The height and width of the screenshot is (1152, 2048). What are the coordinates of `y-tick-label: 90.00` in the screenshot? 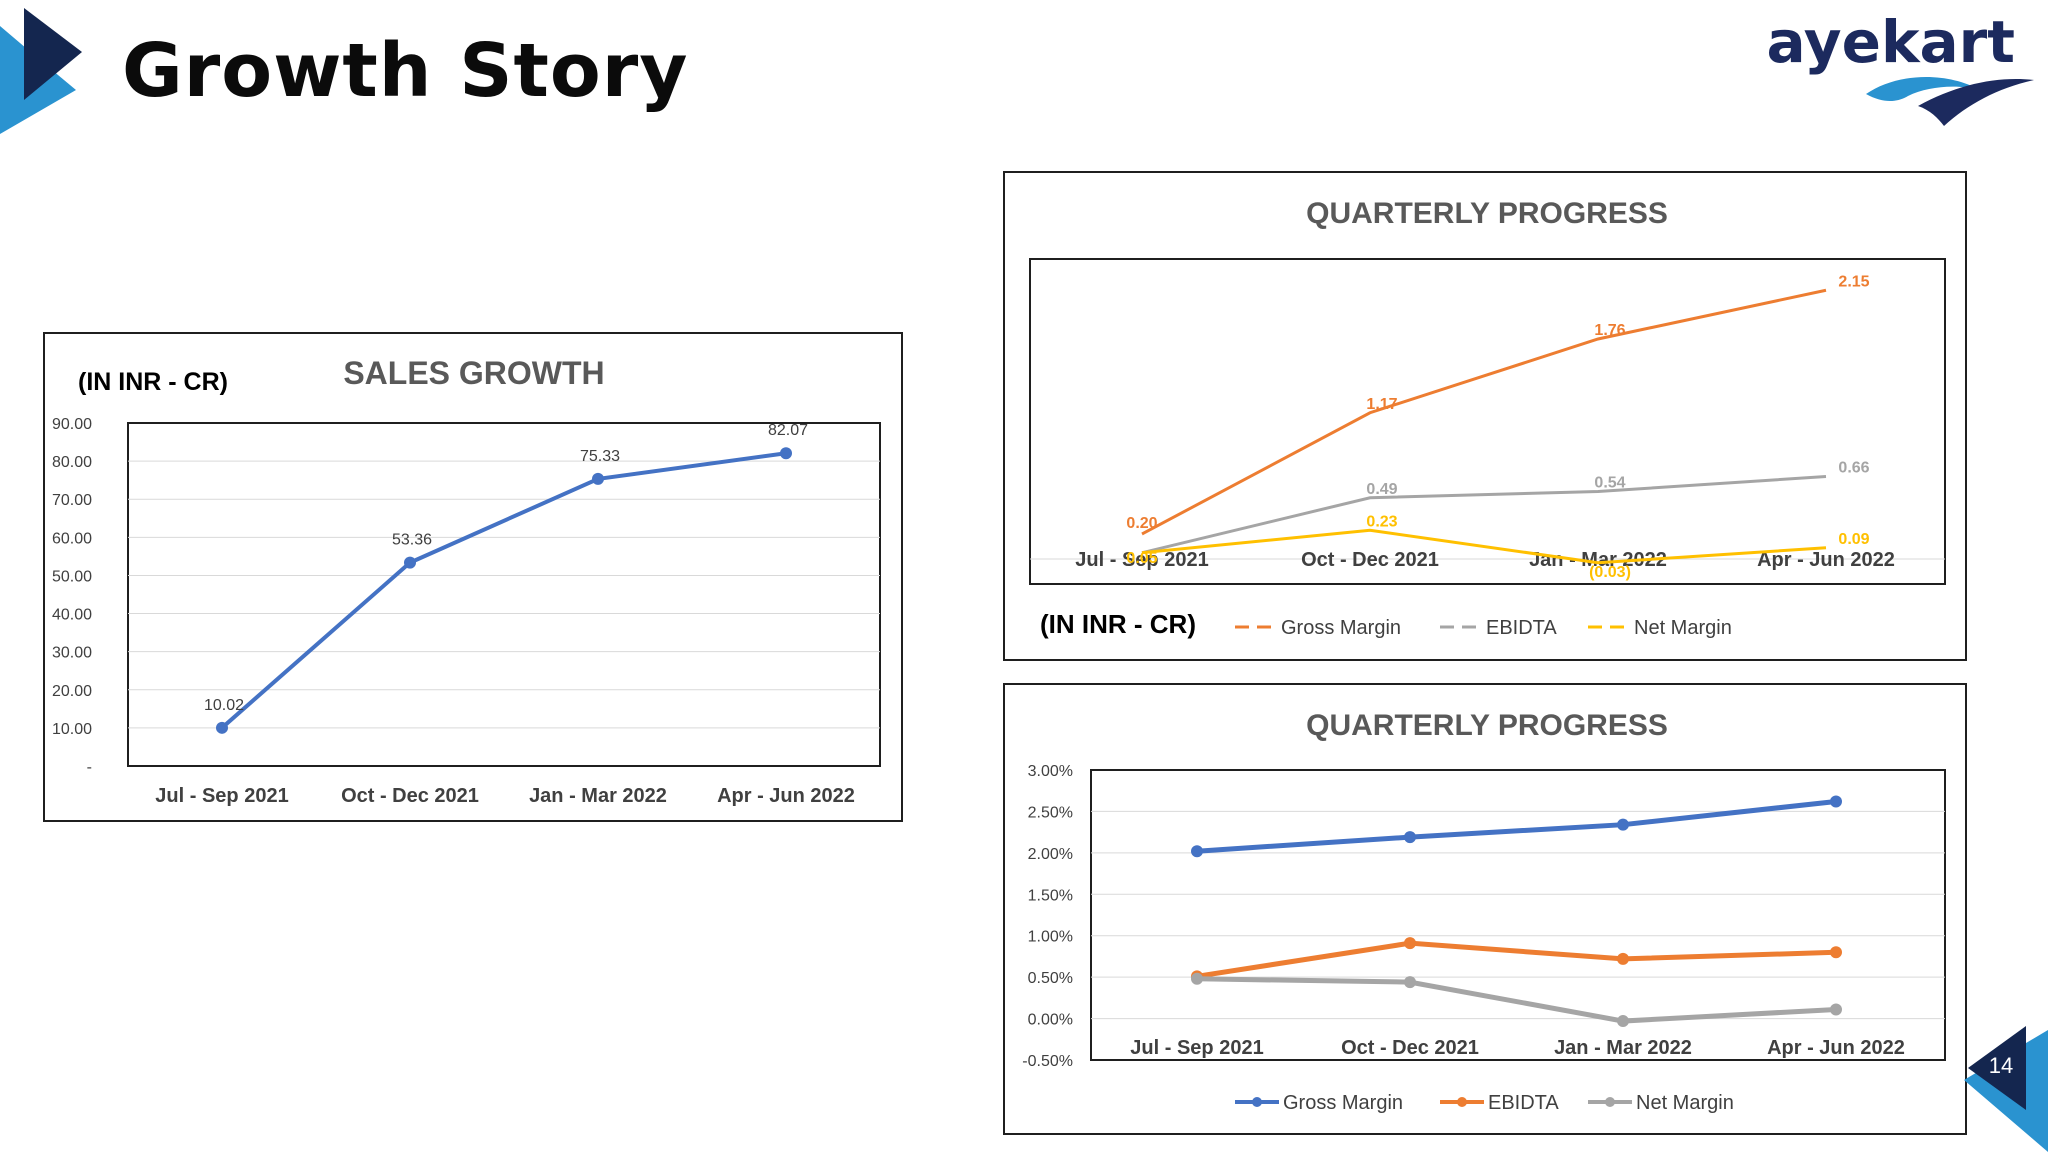 It's located at (72, 424).